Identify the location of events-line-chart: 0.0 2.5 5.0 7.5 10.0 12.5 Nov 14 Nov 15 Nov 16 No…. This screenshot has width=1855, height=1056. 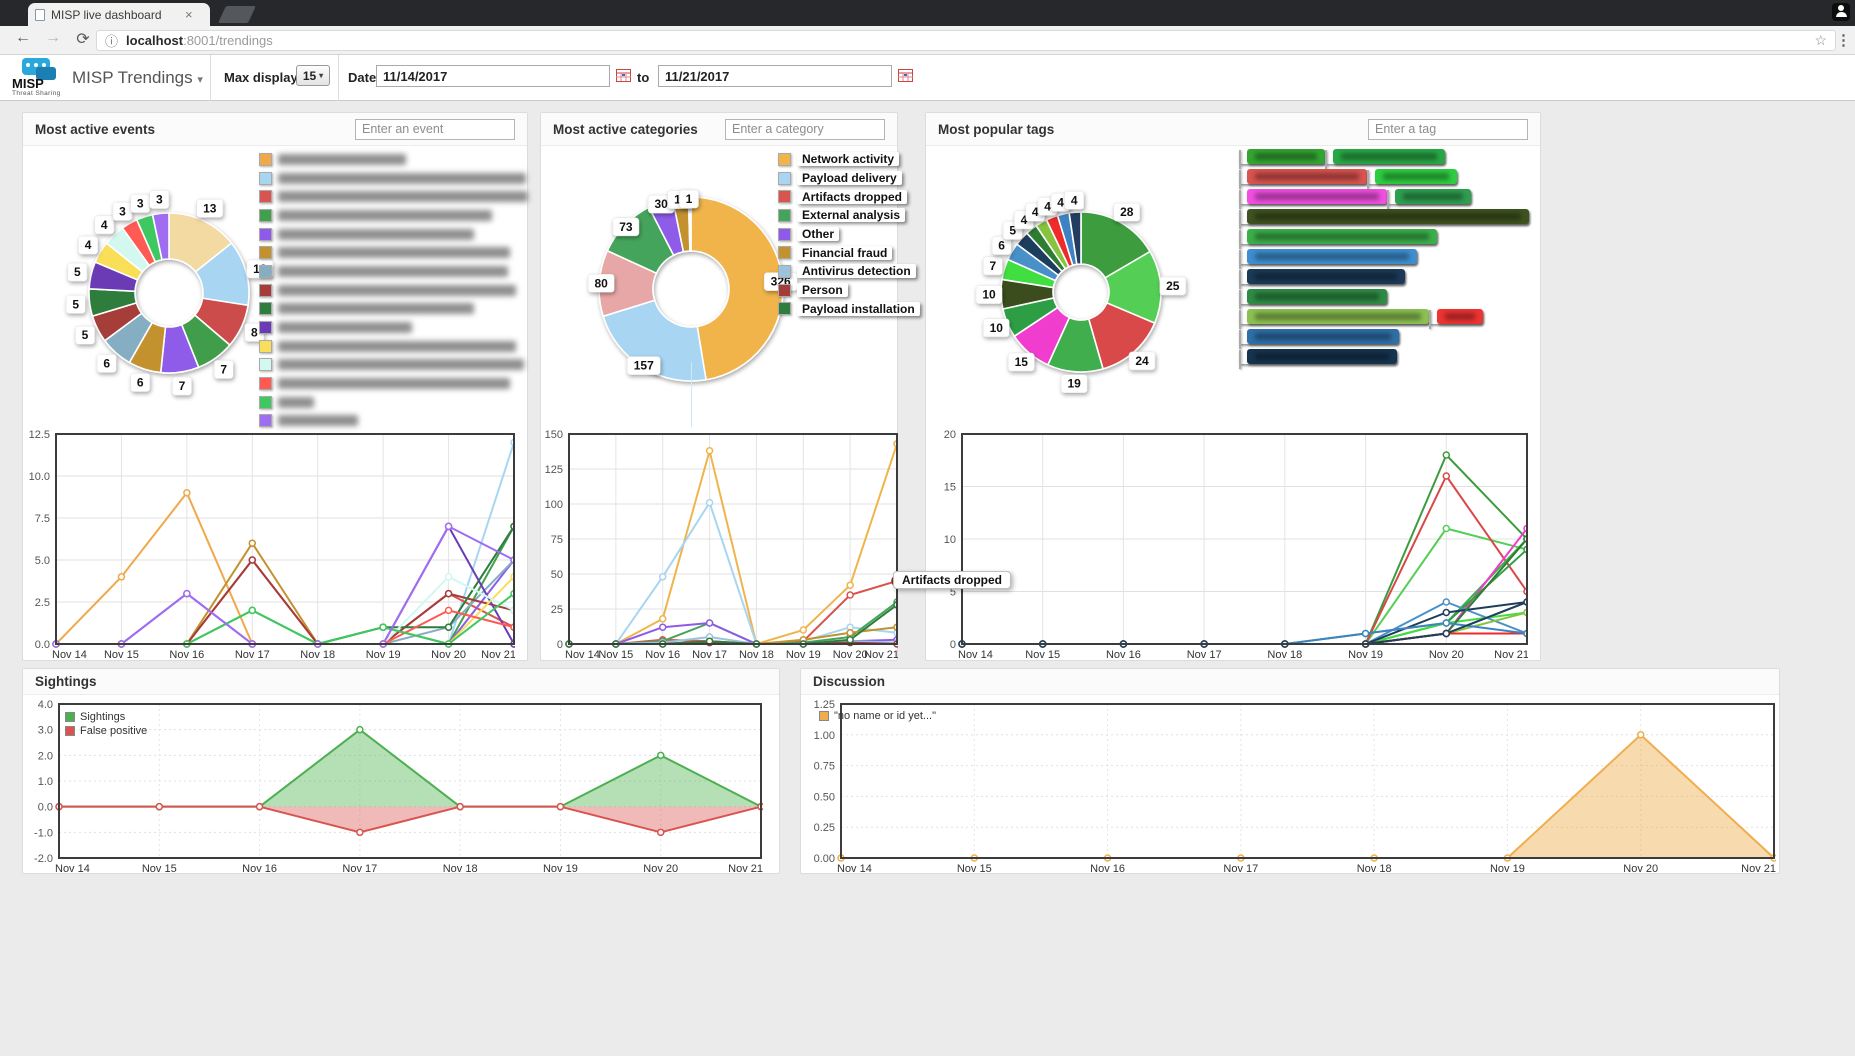
(269, 546).